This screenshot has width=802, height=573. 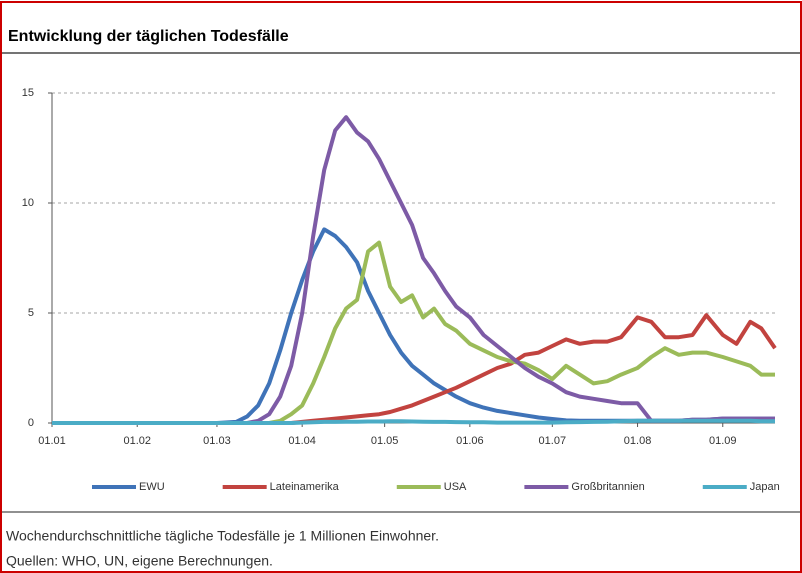 I want to click on x-tick-label: 01.05, so click(x=385, y=441).